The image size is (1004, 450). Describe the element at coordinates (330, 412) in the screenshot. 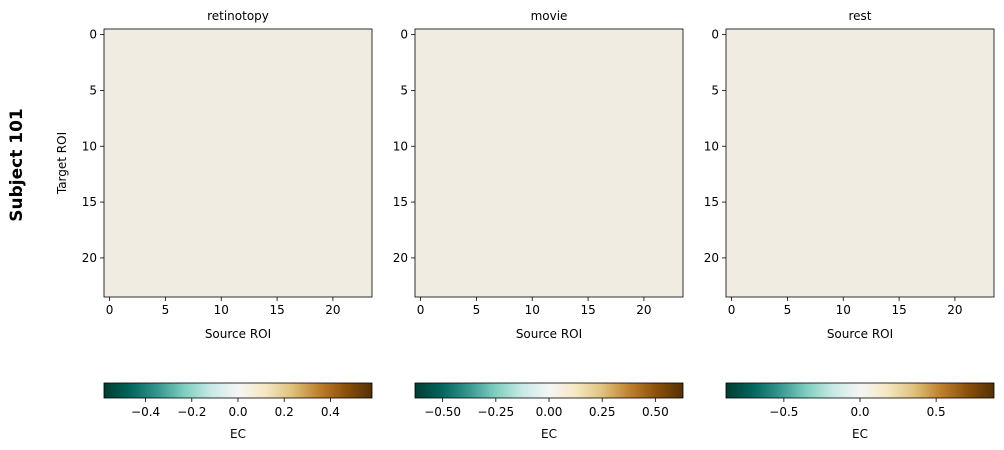

I see `colorbar-tick-label: 0.4` at that location.